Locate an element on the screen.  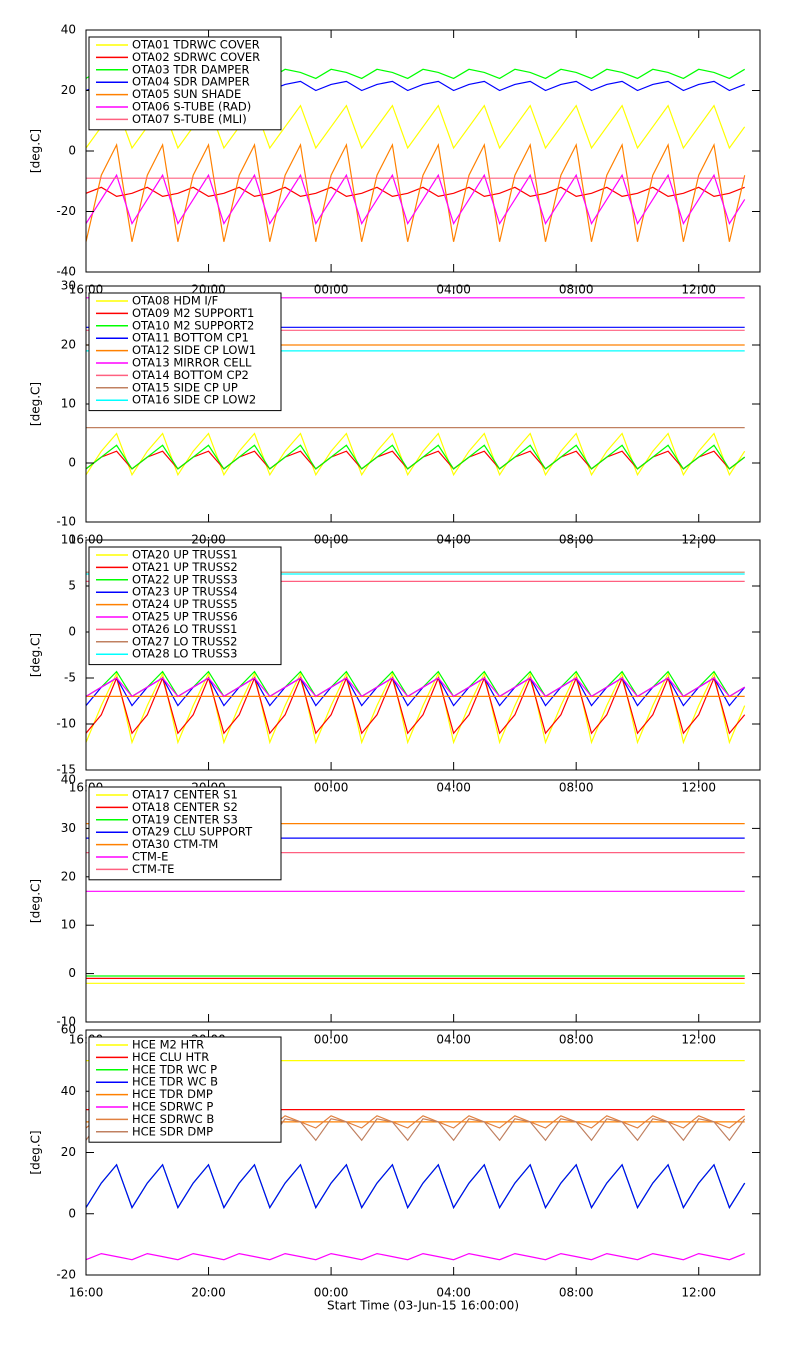
legend-label: OTA08 HDM I/F is located at coordinates (175, 301).